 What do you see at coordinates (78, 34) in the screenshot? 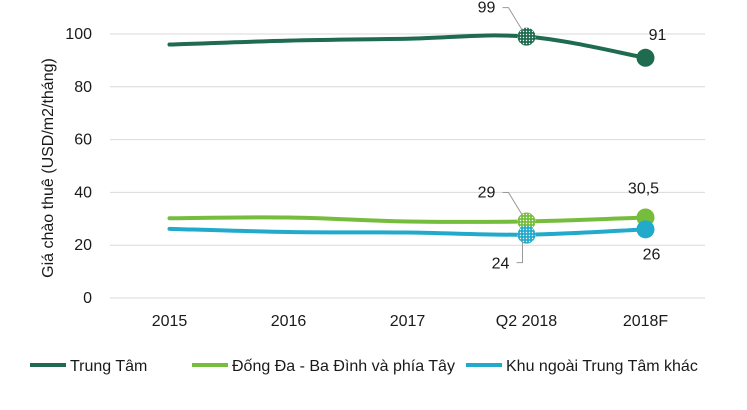
I see `y-tick-label: 100` at bounding box center [78, 34].